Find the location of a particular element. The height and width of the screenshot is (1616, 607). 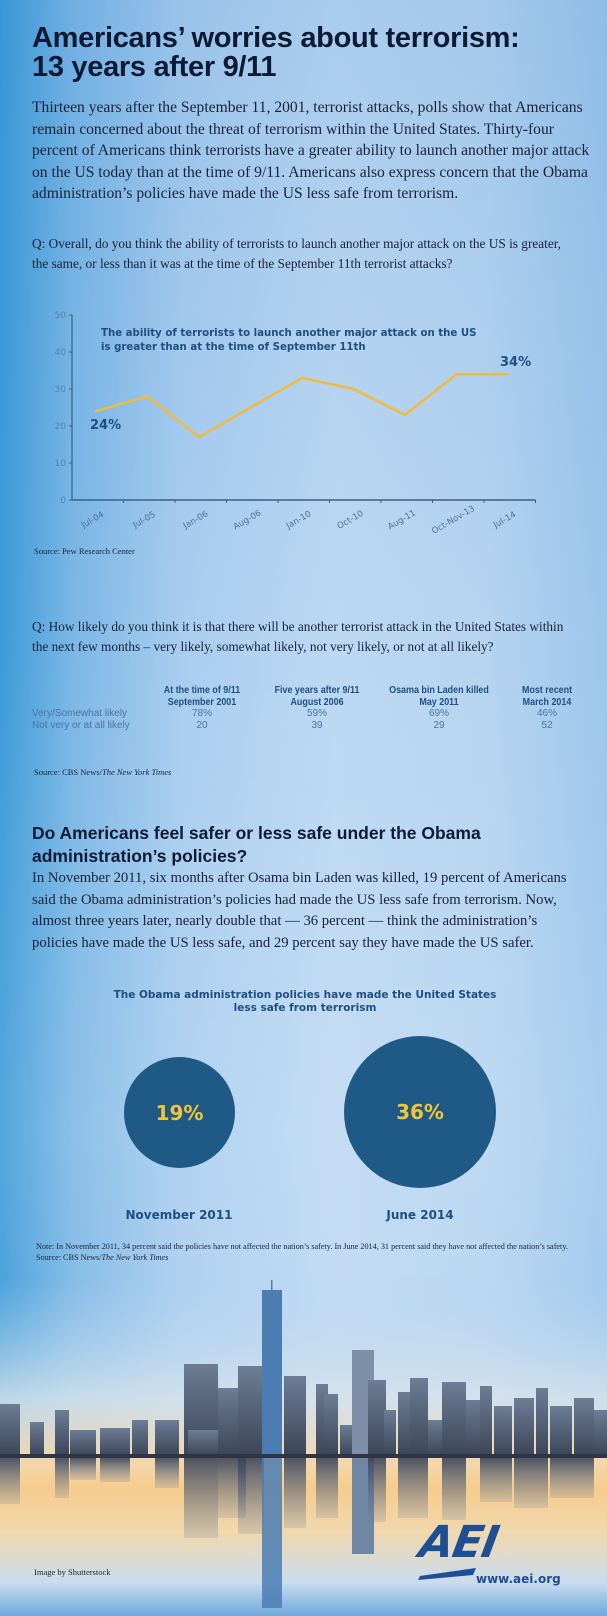

x-tick-label: Aug-11 is located at coordinates (401, 520).